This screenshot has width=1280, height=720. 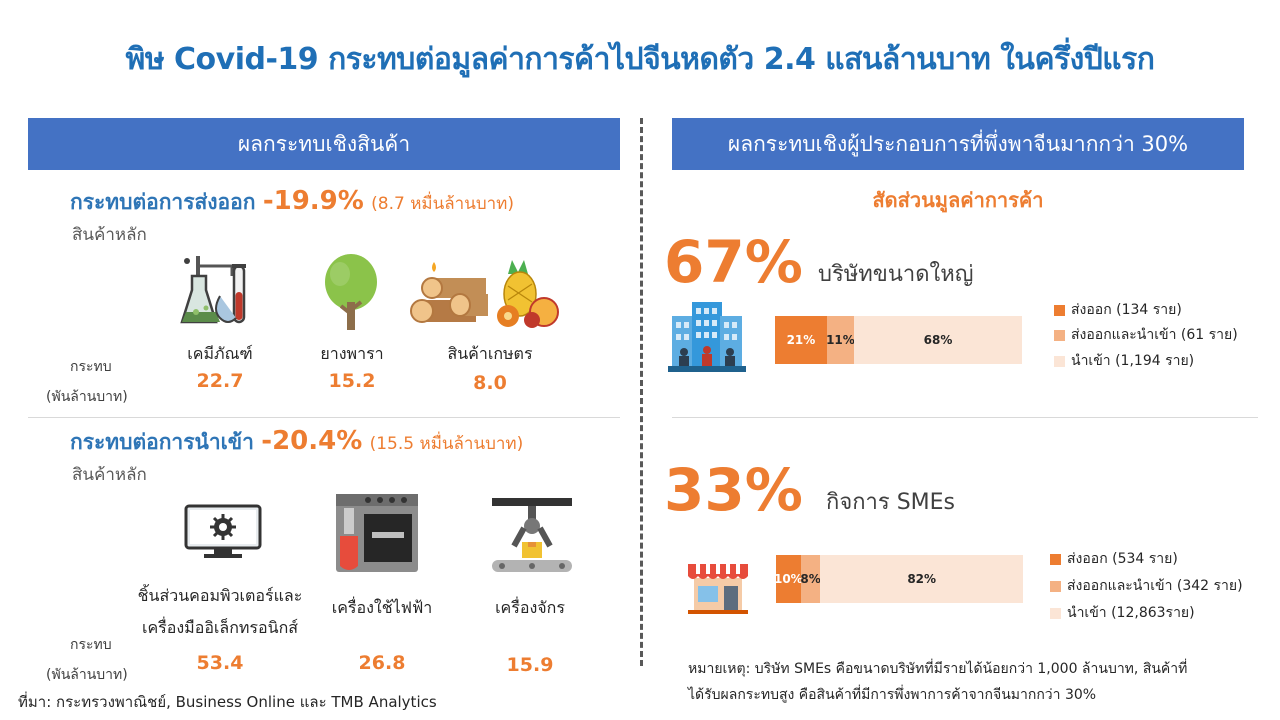 I want to click on office-building-icon, so click(x=707, y=337).